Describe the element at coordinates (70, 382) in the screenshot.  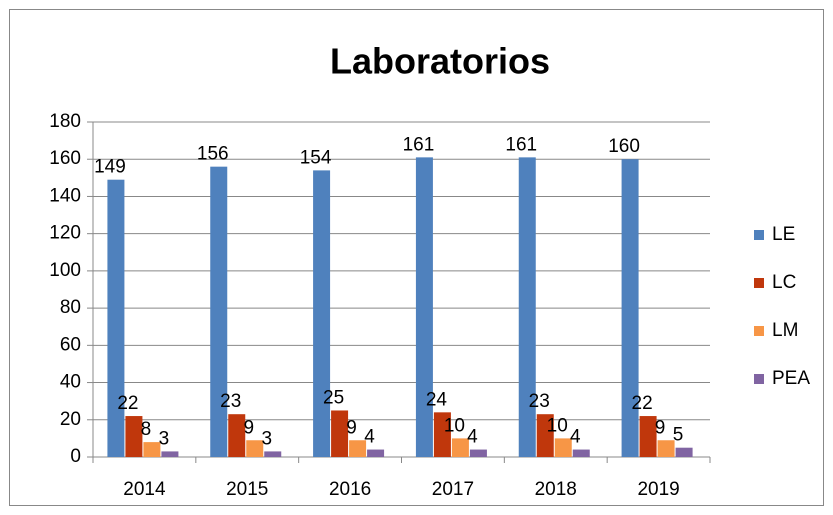
I see `y-tick-label: 40` at that location.